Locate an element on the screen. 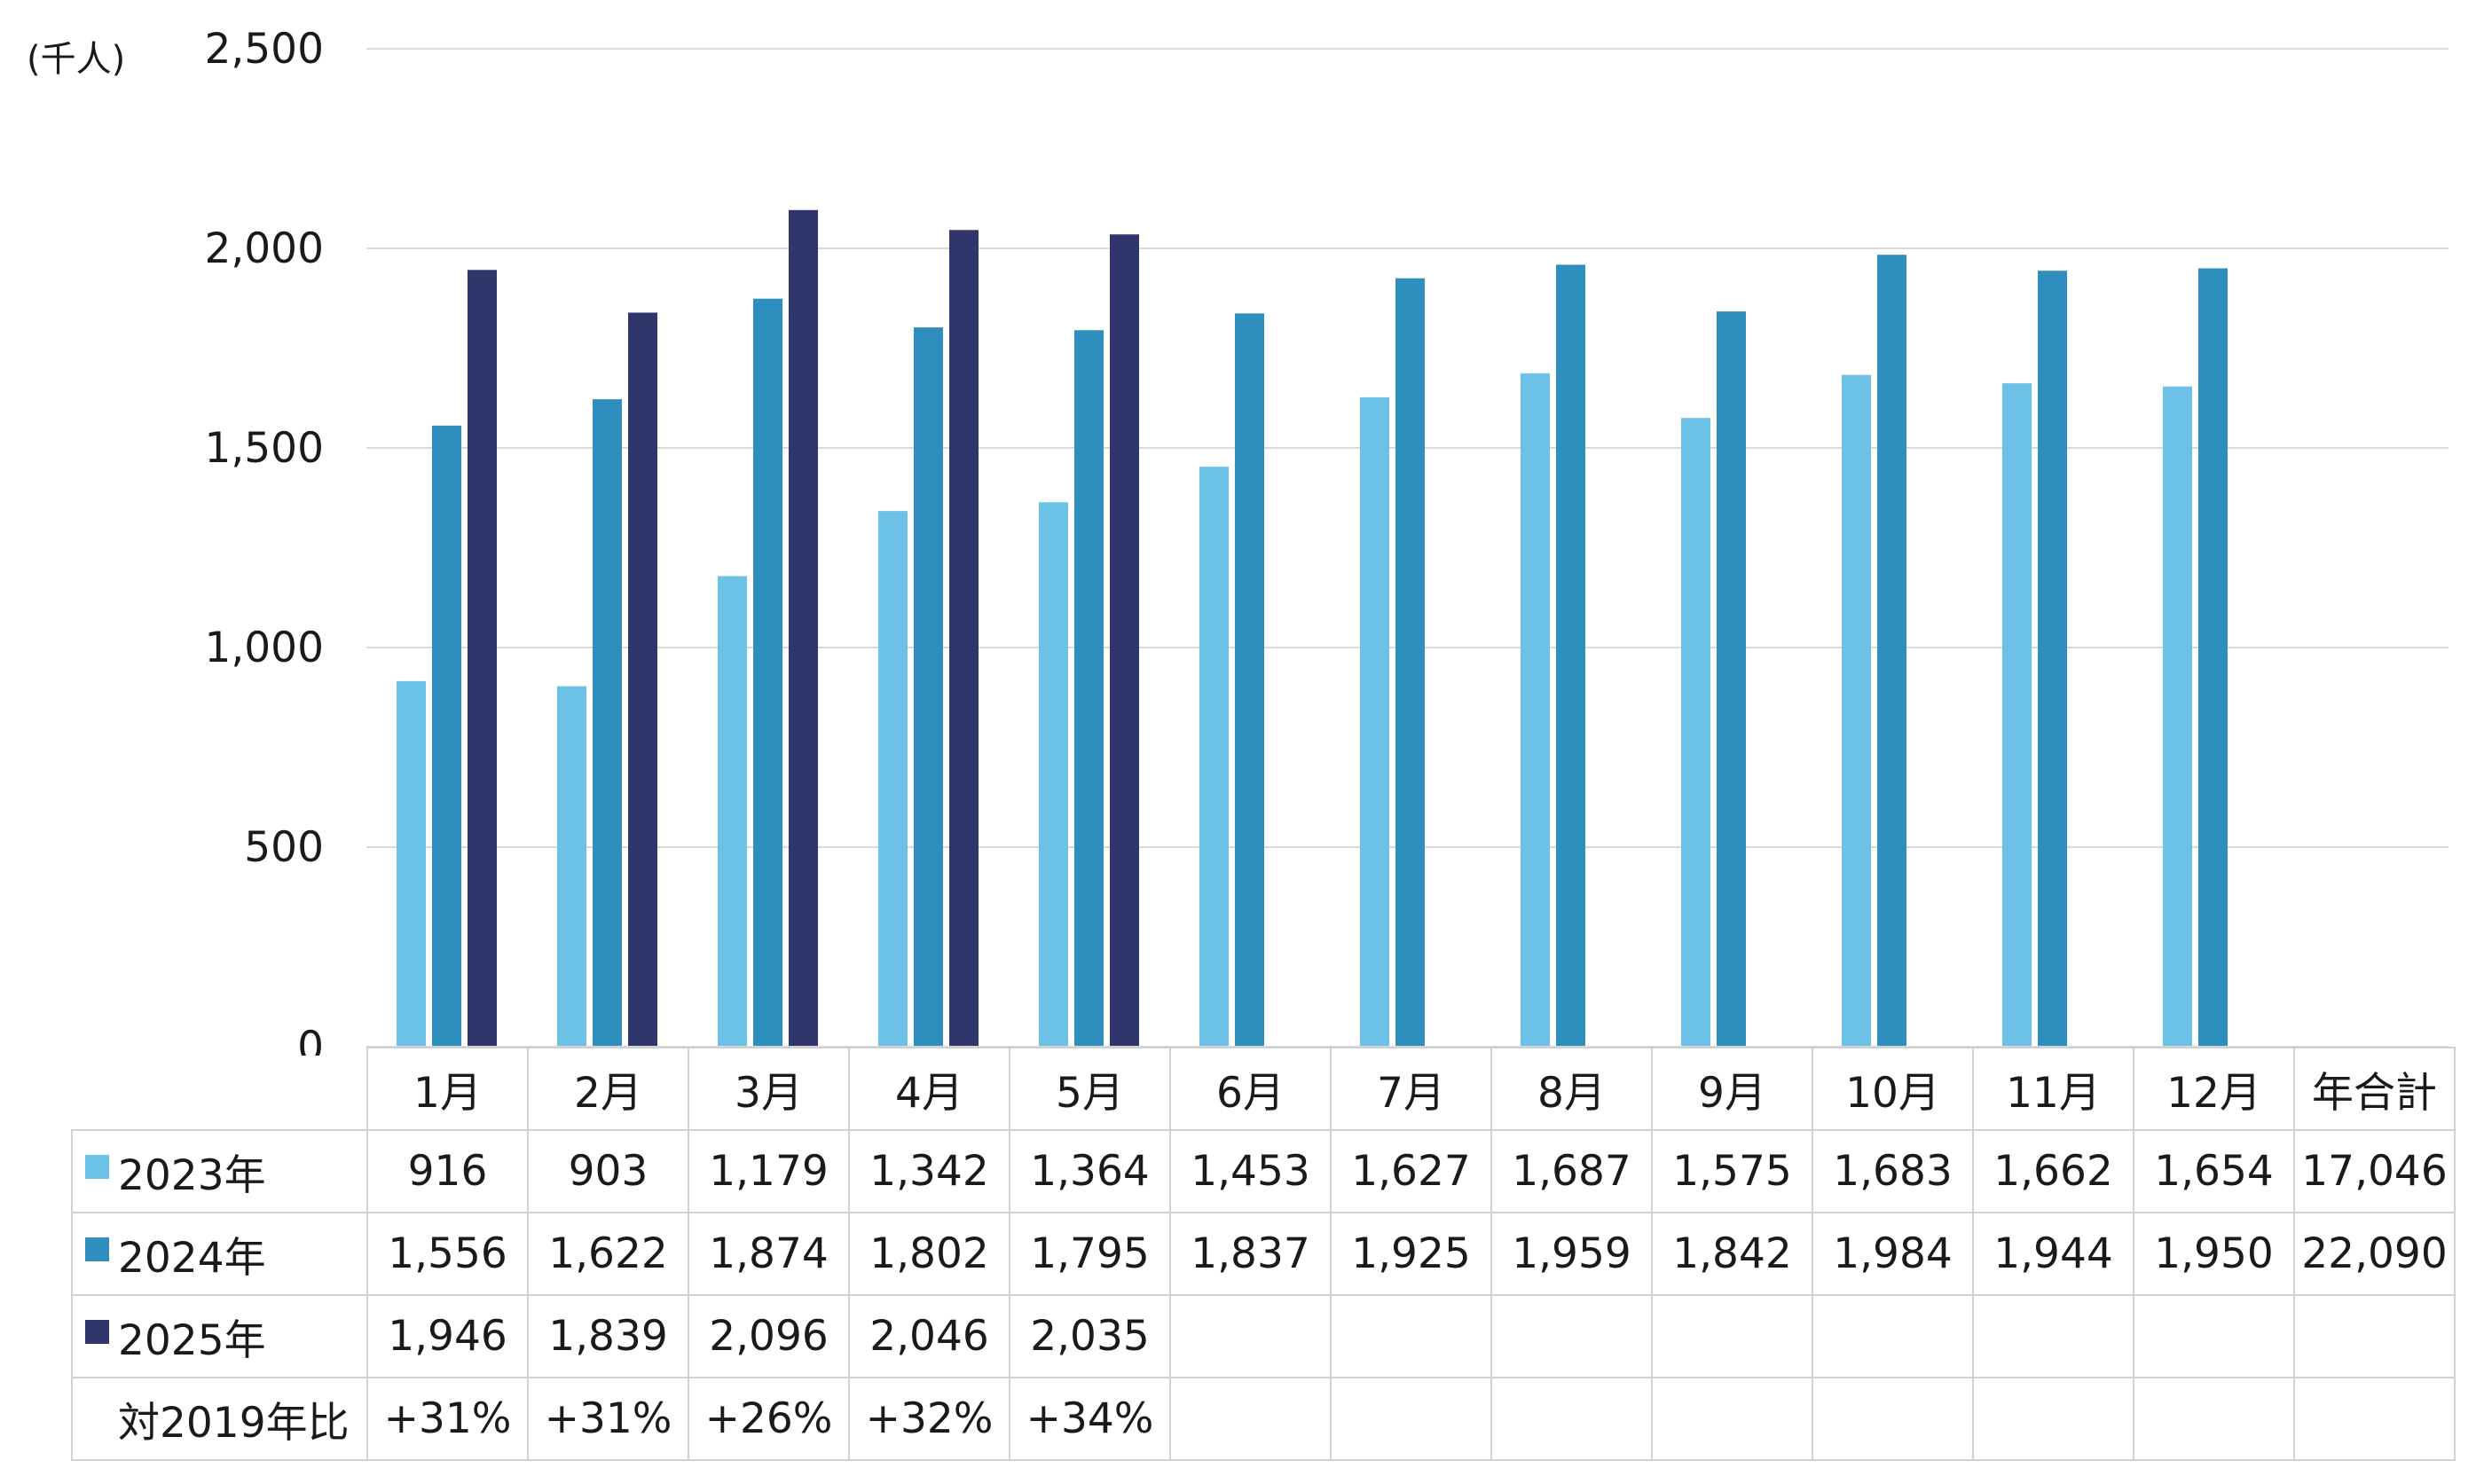 The width and height of the screenshot is (2484, 1484). table-cell: 1,364 is located at coordinates (1090, 1171).